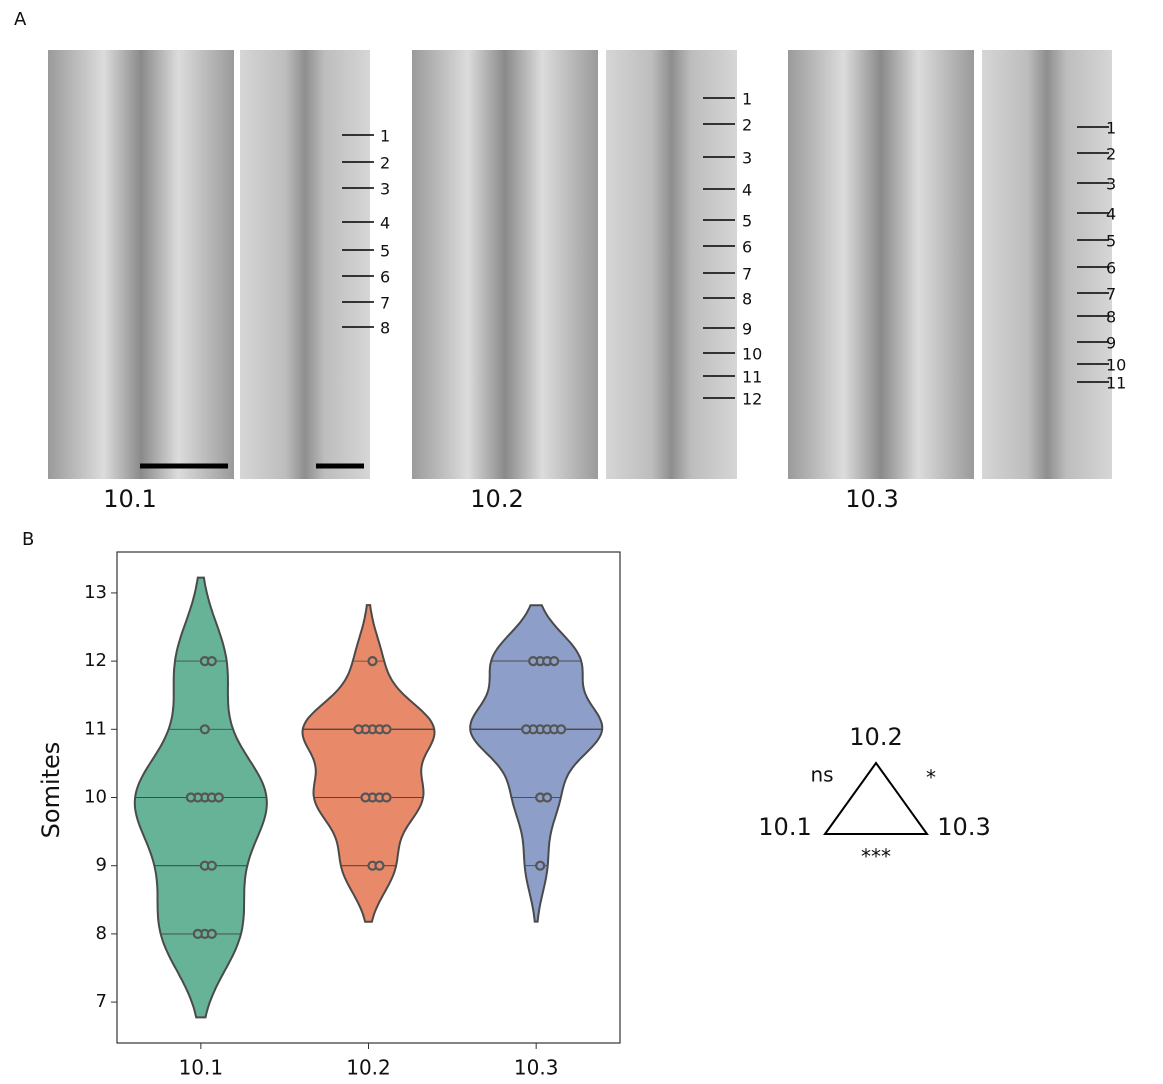 Image resolution: width=1163 pixels, height=1084 pixels. Describe the element at coordinates (101, 933) in the screenshot. I see `y-tick-label: 8` at that location.